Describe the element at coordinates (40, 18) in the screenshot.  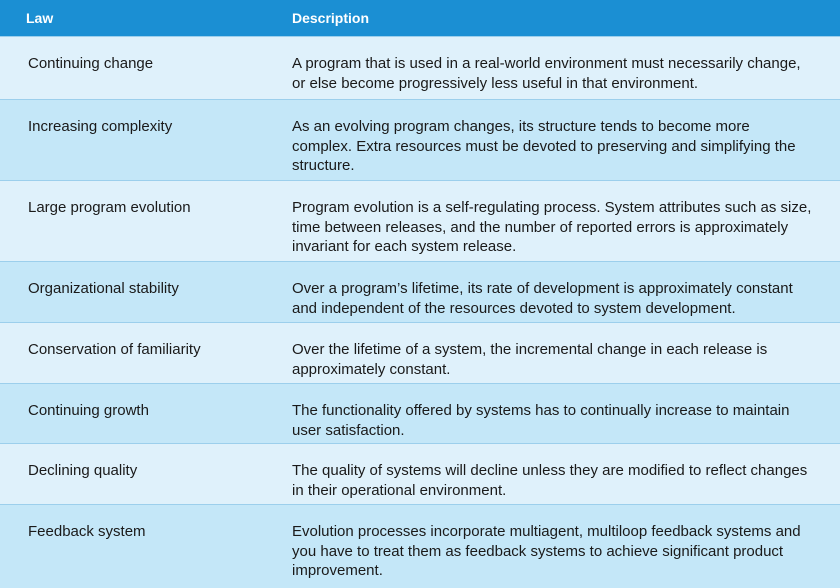
I see `header-law: Law` at that location.